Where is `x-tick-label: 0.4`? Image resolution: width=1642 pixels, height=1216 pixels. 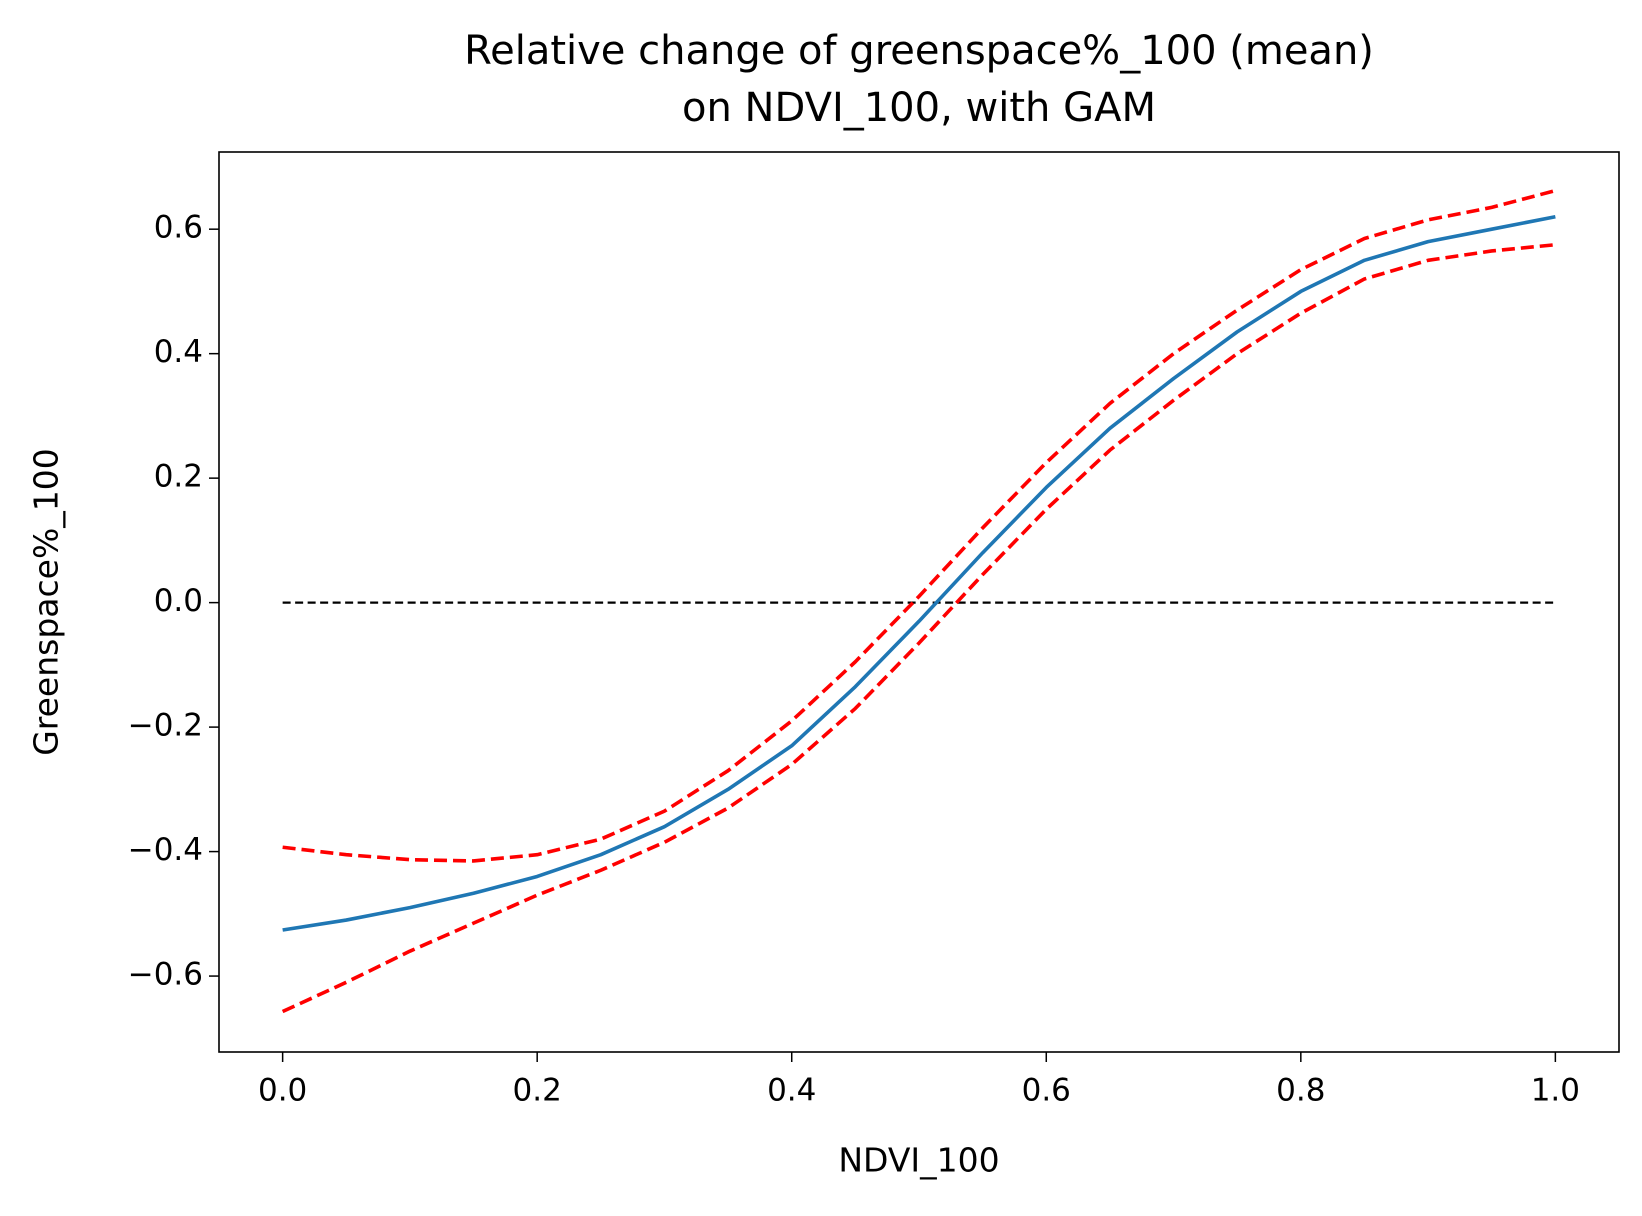
x-tick-label: 0.4 is located at coordinates (791, 1091).